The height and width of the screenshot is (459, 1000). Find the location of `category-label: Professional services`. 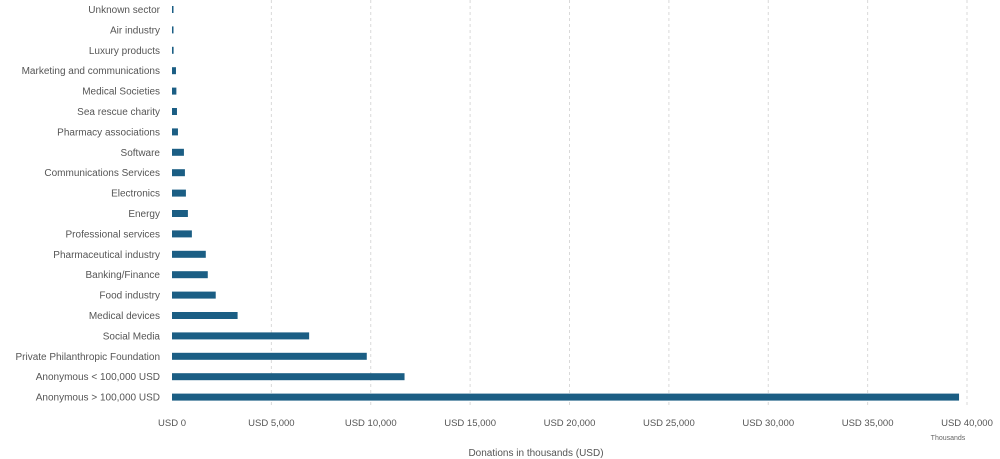

category-label: Professional services is located at coordinates (113, 234).